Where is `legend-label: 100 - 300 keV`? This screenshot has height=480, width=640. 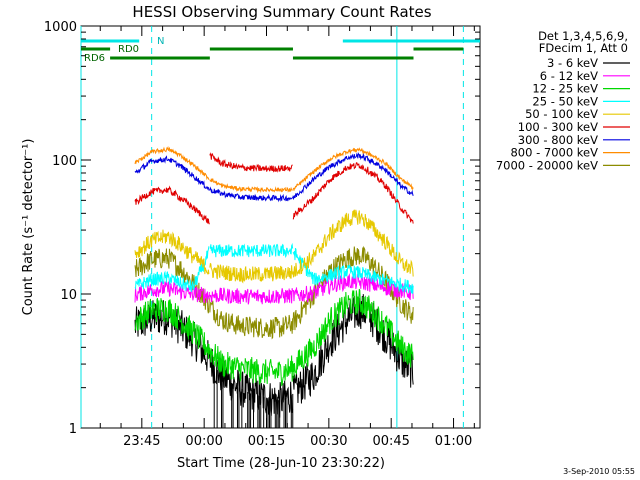 legend-label: 100 - 300 keV is located at coordinates (558, 127).